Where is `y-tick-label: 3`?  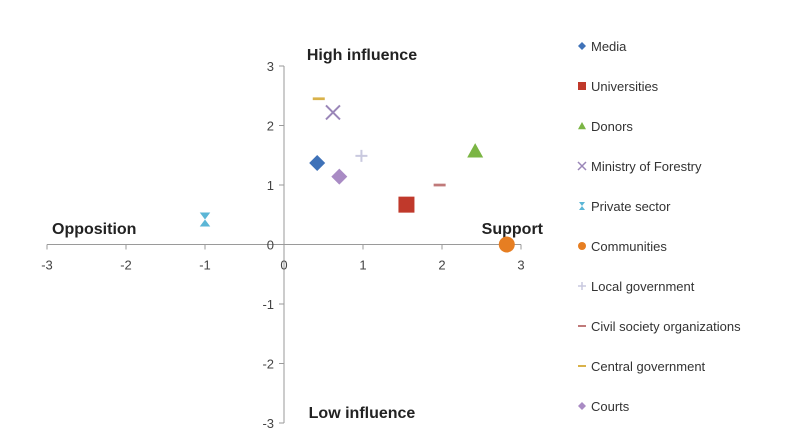 y-tick-label: 3 is located at coordinates (270, 66).